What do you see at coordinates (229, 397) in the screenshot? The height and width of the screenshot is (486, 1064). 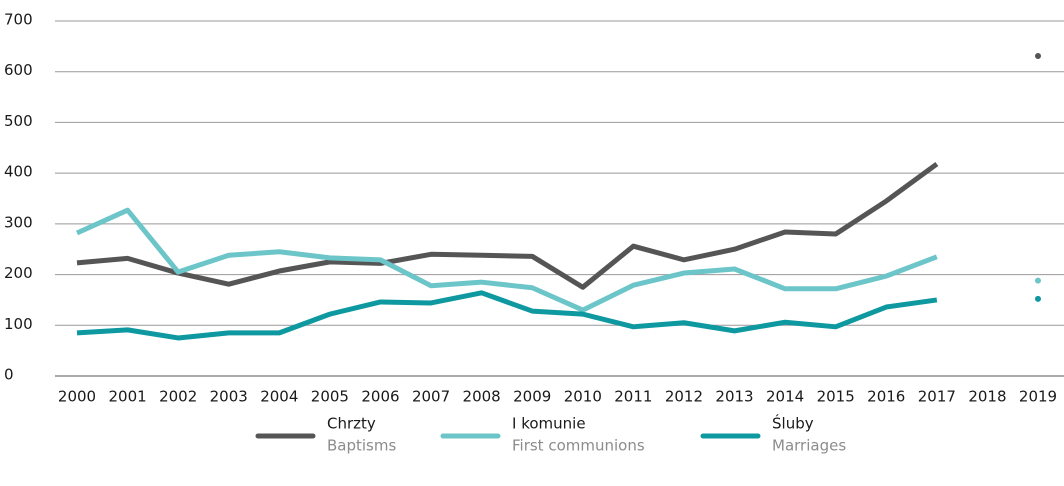 I see `x-tick-label: 2003` at bounding box center [229, 397].